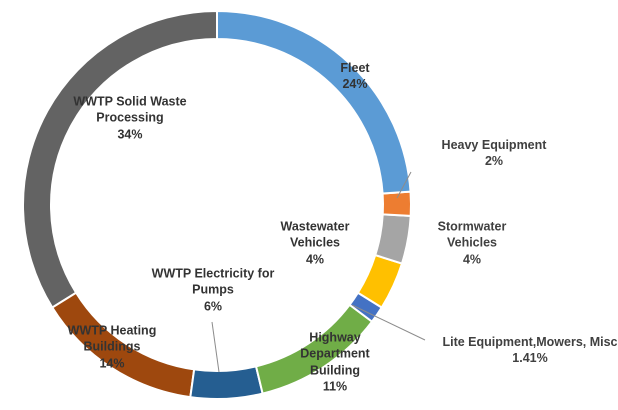  What do you see at coordinates (472, 234) in the screenshot?
I see `category-name: Stormwater Vehicles` at bounding box center [472, 234].